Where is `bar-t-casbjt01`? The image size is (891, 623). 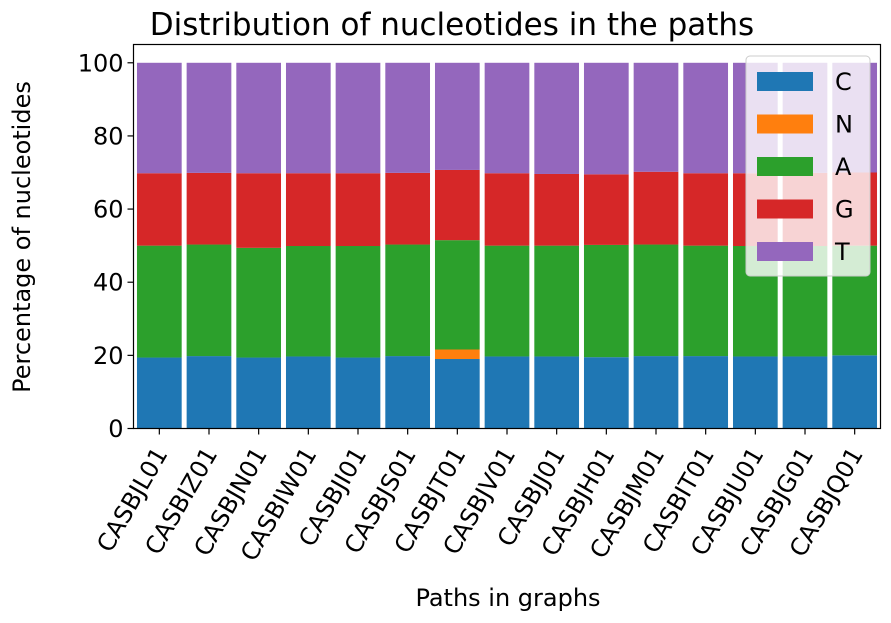
bar-t-casbjt01 is located at coordinates (457, 116).